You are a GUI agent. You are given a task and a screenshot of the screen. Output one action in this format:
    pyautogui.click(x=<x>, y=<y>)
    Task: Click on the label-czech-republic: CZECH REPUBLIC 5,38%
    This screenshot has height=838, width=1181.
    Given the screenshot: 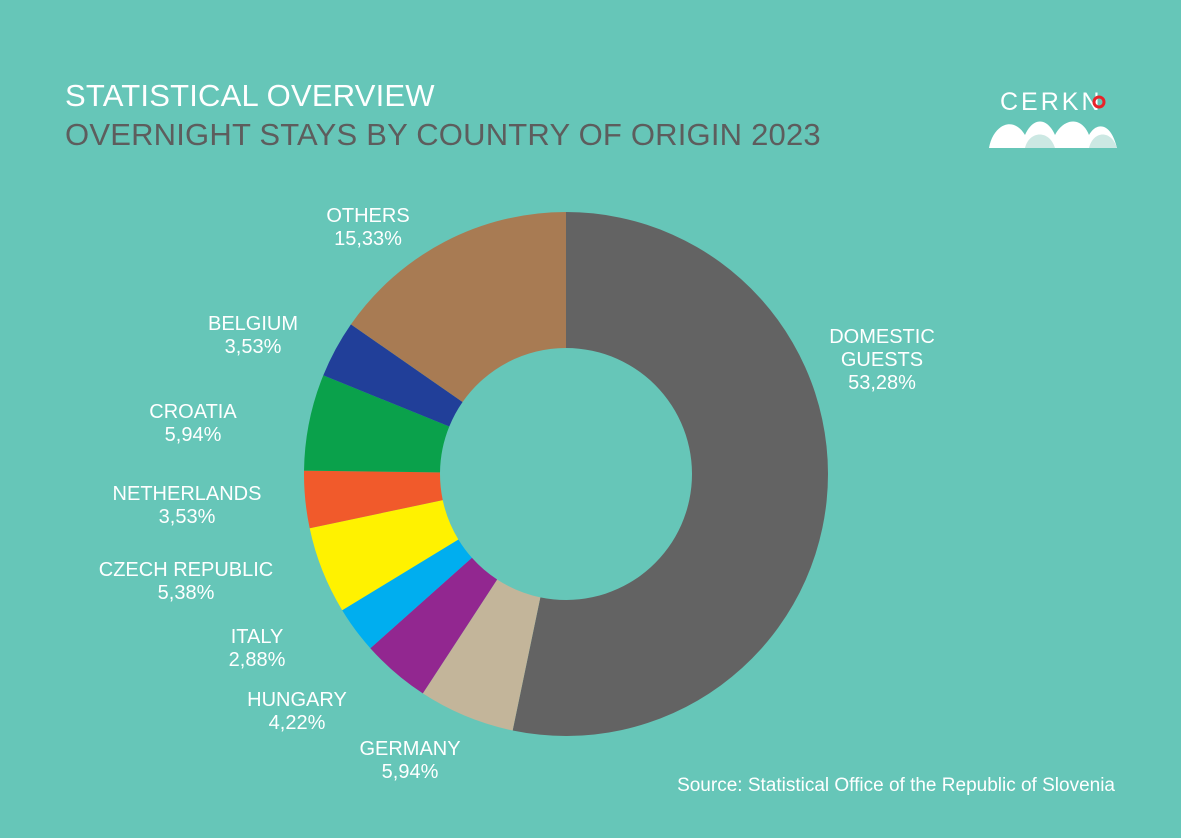 What is the action you would take?
    pyautogui.click(x=186, y=581)
    